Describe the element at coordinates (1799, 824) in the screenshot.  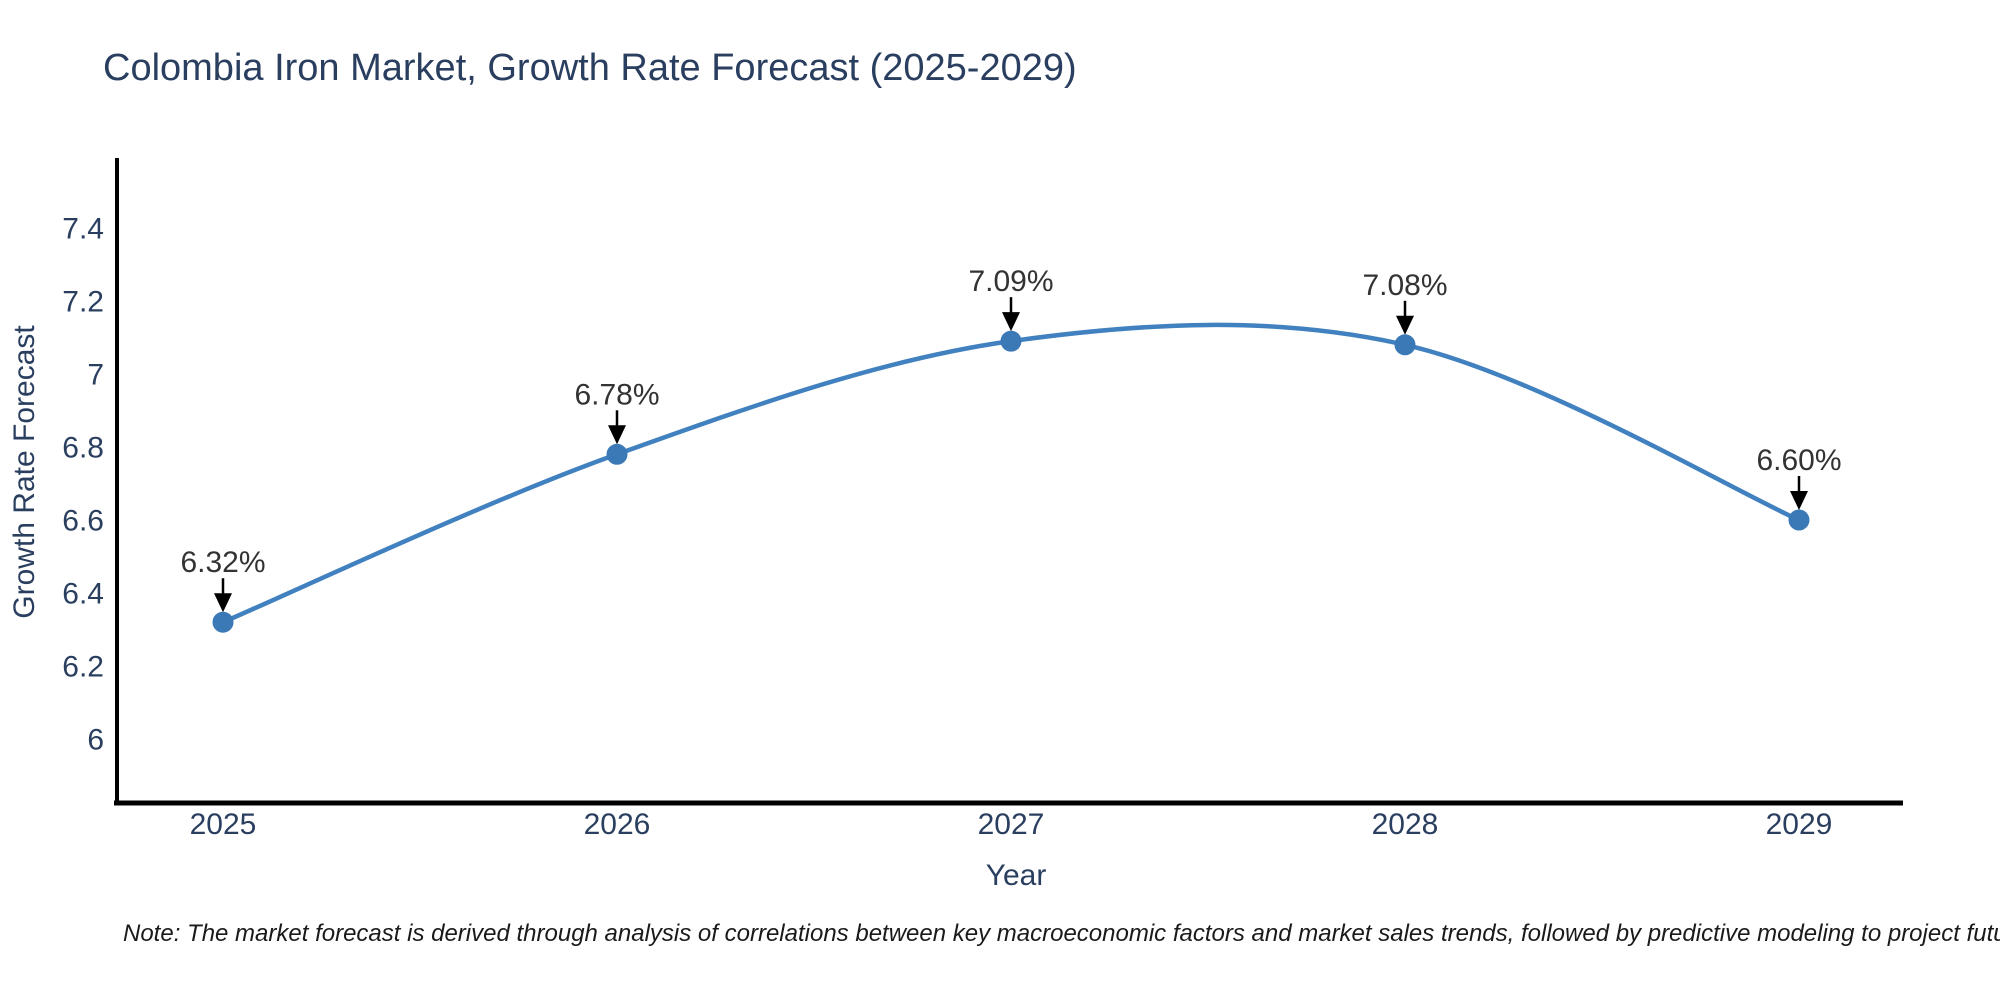
I see `x-tick-label: 2029` at that location.